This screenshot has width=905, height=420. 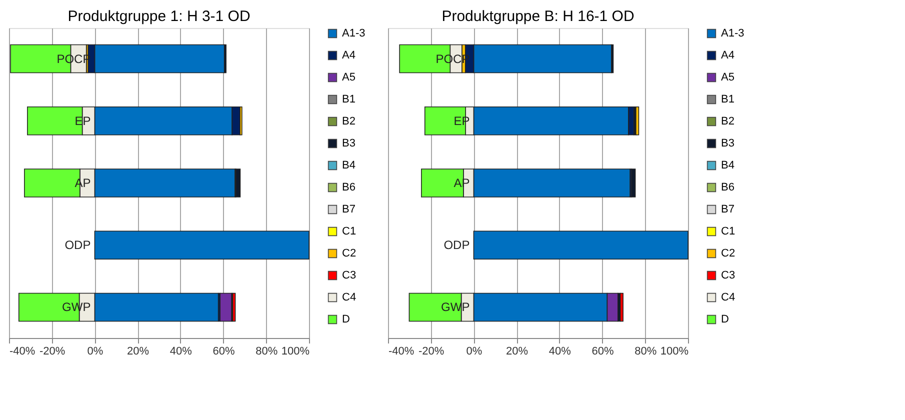 I want to click on chart-title: Produktgruppe B: H 16-1 OD, so click(x=538, y=16).